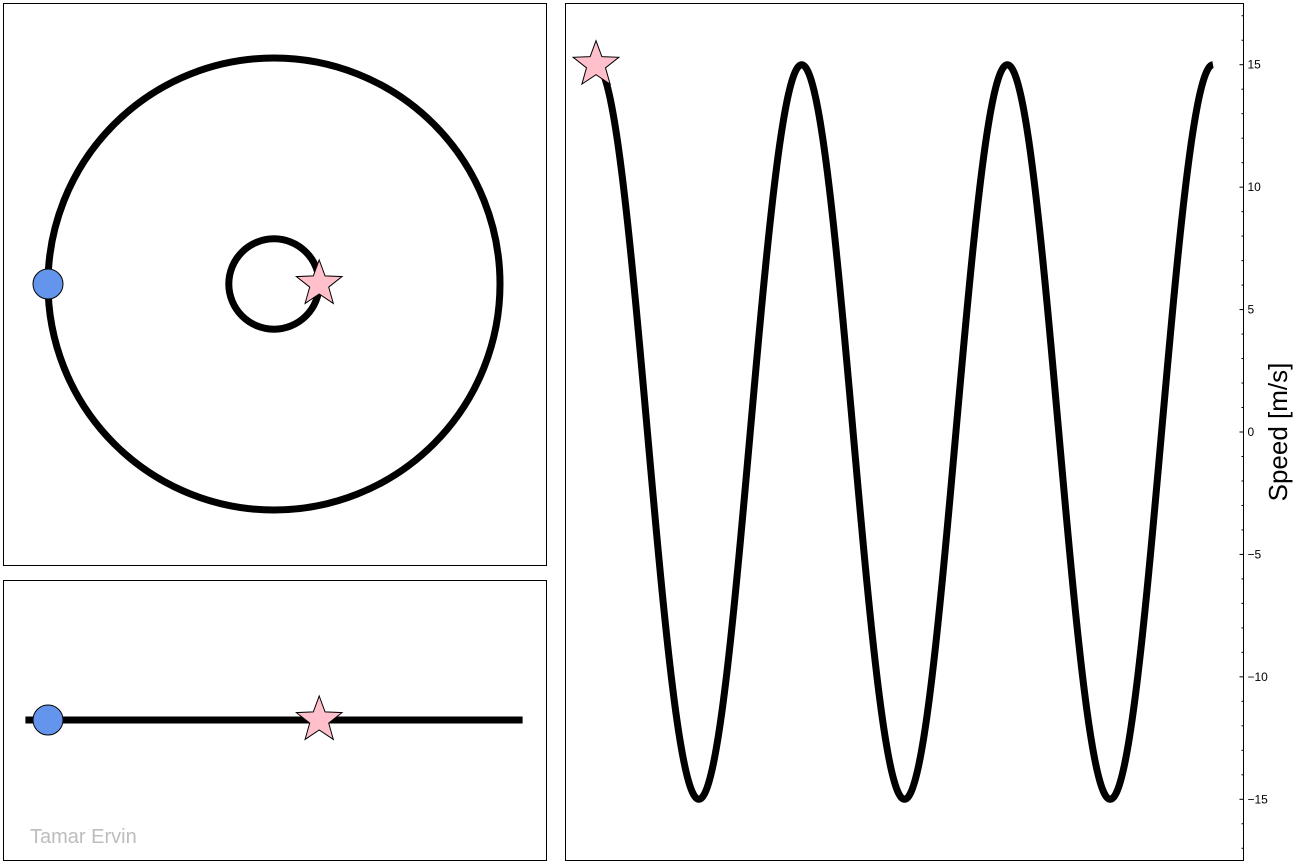  I want to click on y-tick-label-1: 10, so click(1255, 187).